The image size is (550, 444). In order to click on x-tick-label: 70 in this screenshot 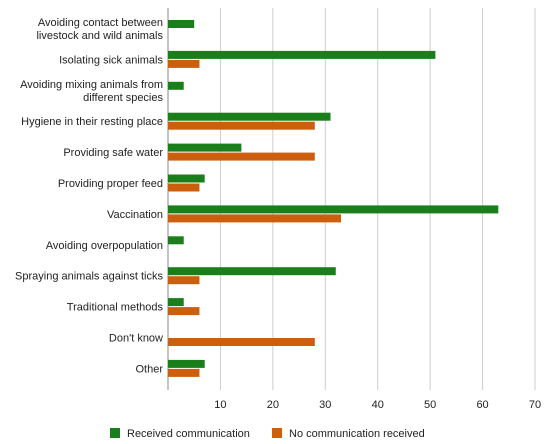, I will do `click(535, 405)`.